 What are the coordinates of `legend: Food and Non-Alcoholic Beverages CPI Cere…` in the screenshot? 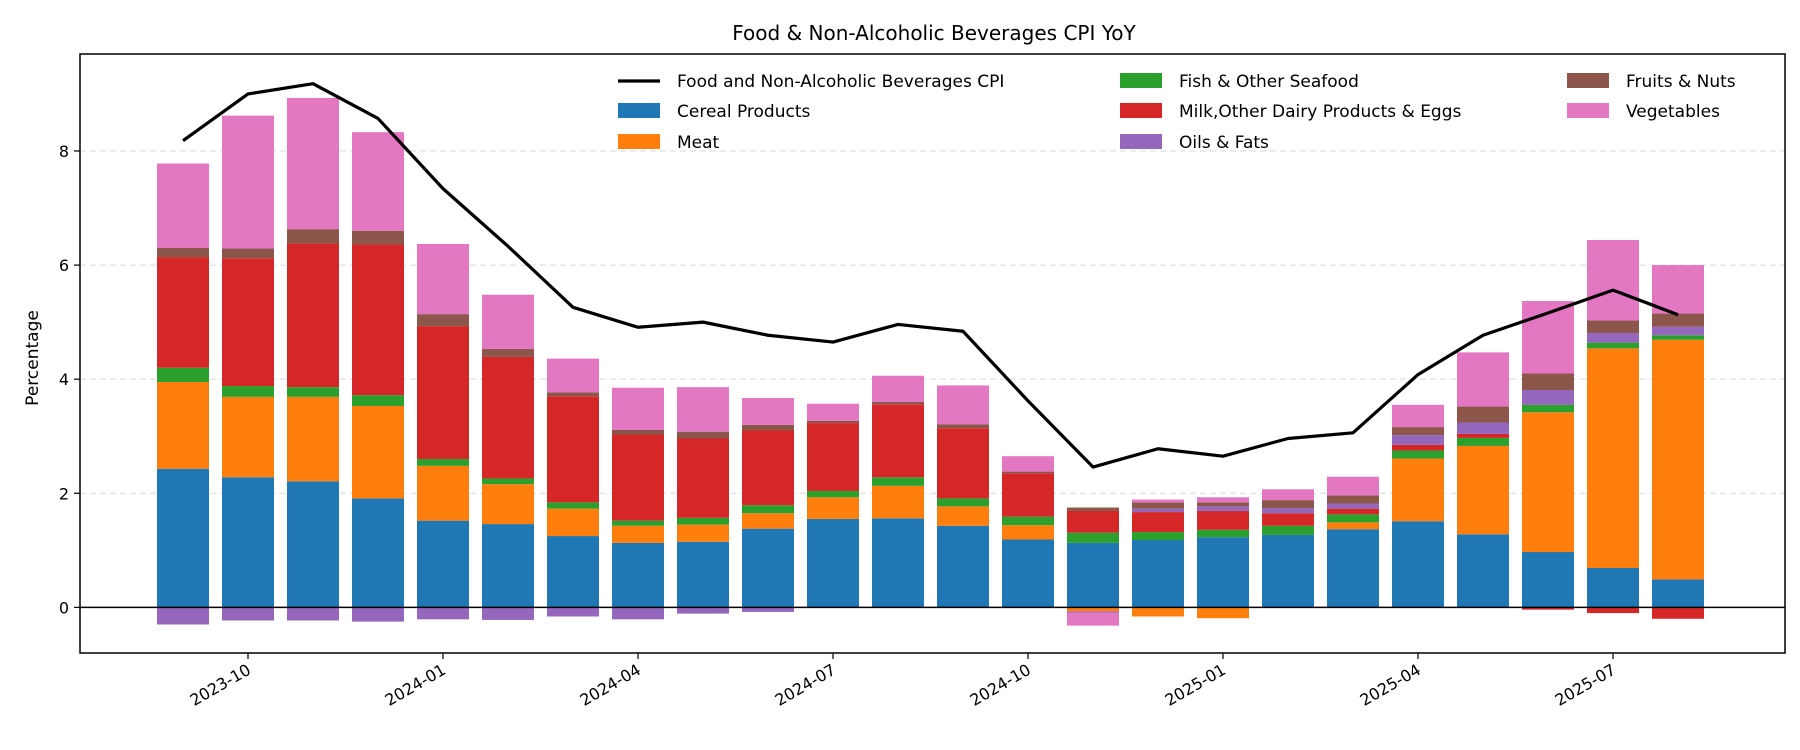 It's located at (1177, 112).